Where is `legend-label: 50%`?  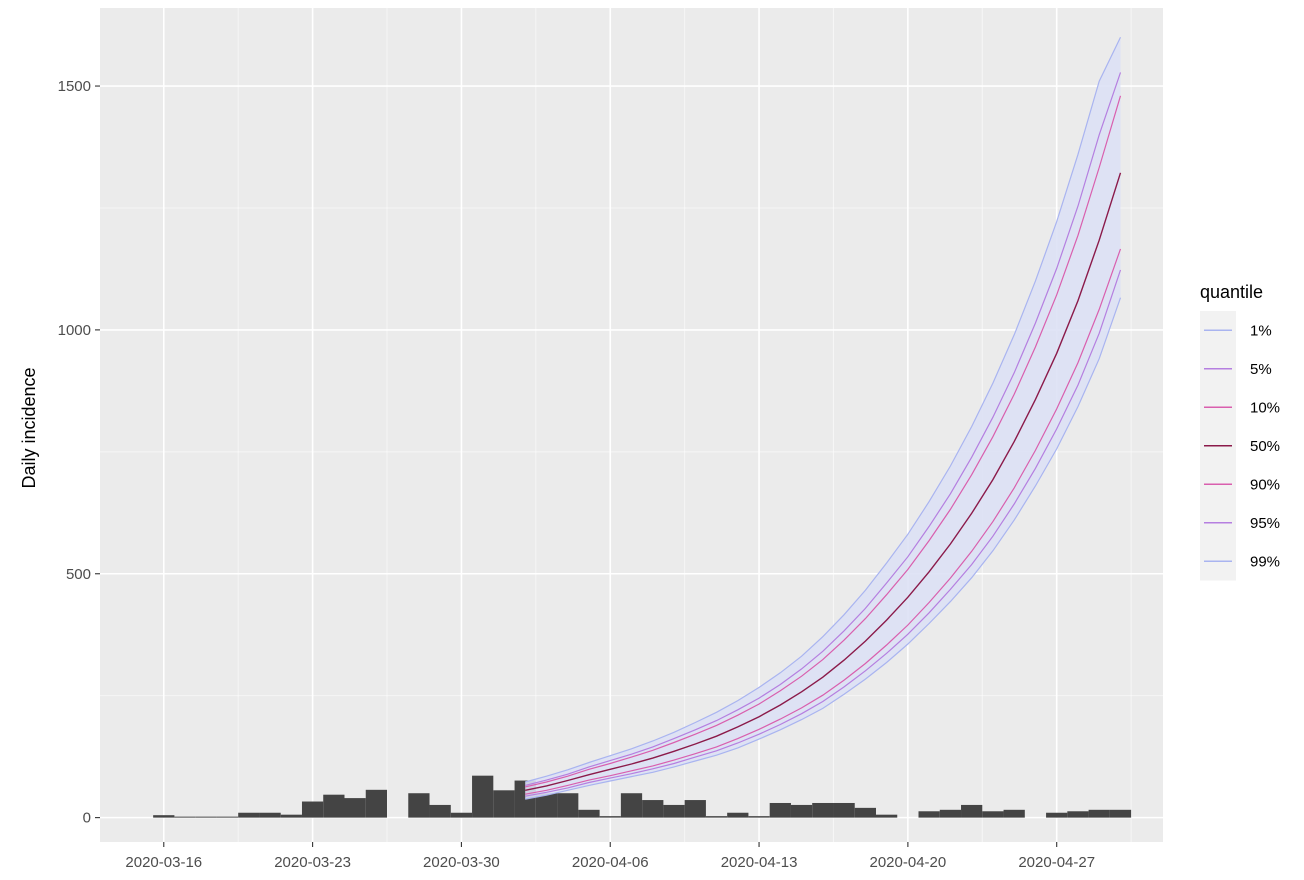
legend-label: 50% is located at coordinates (1265, 446).